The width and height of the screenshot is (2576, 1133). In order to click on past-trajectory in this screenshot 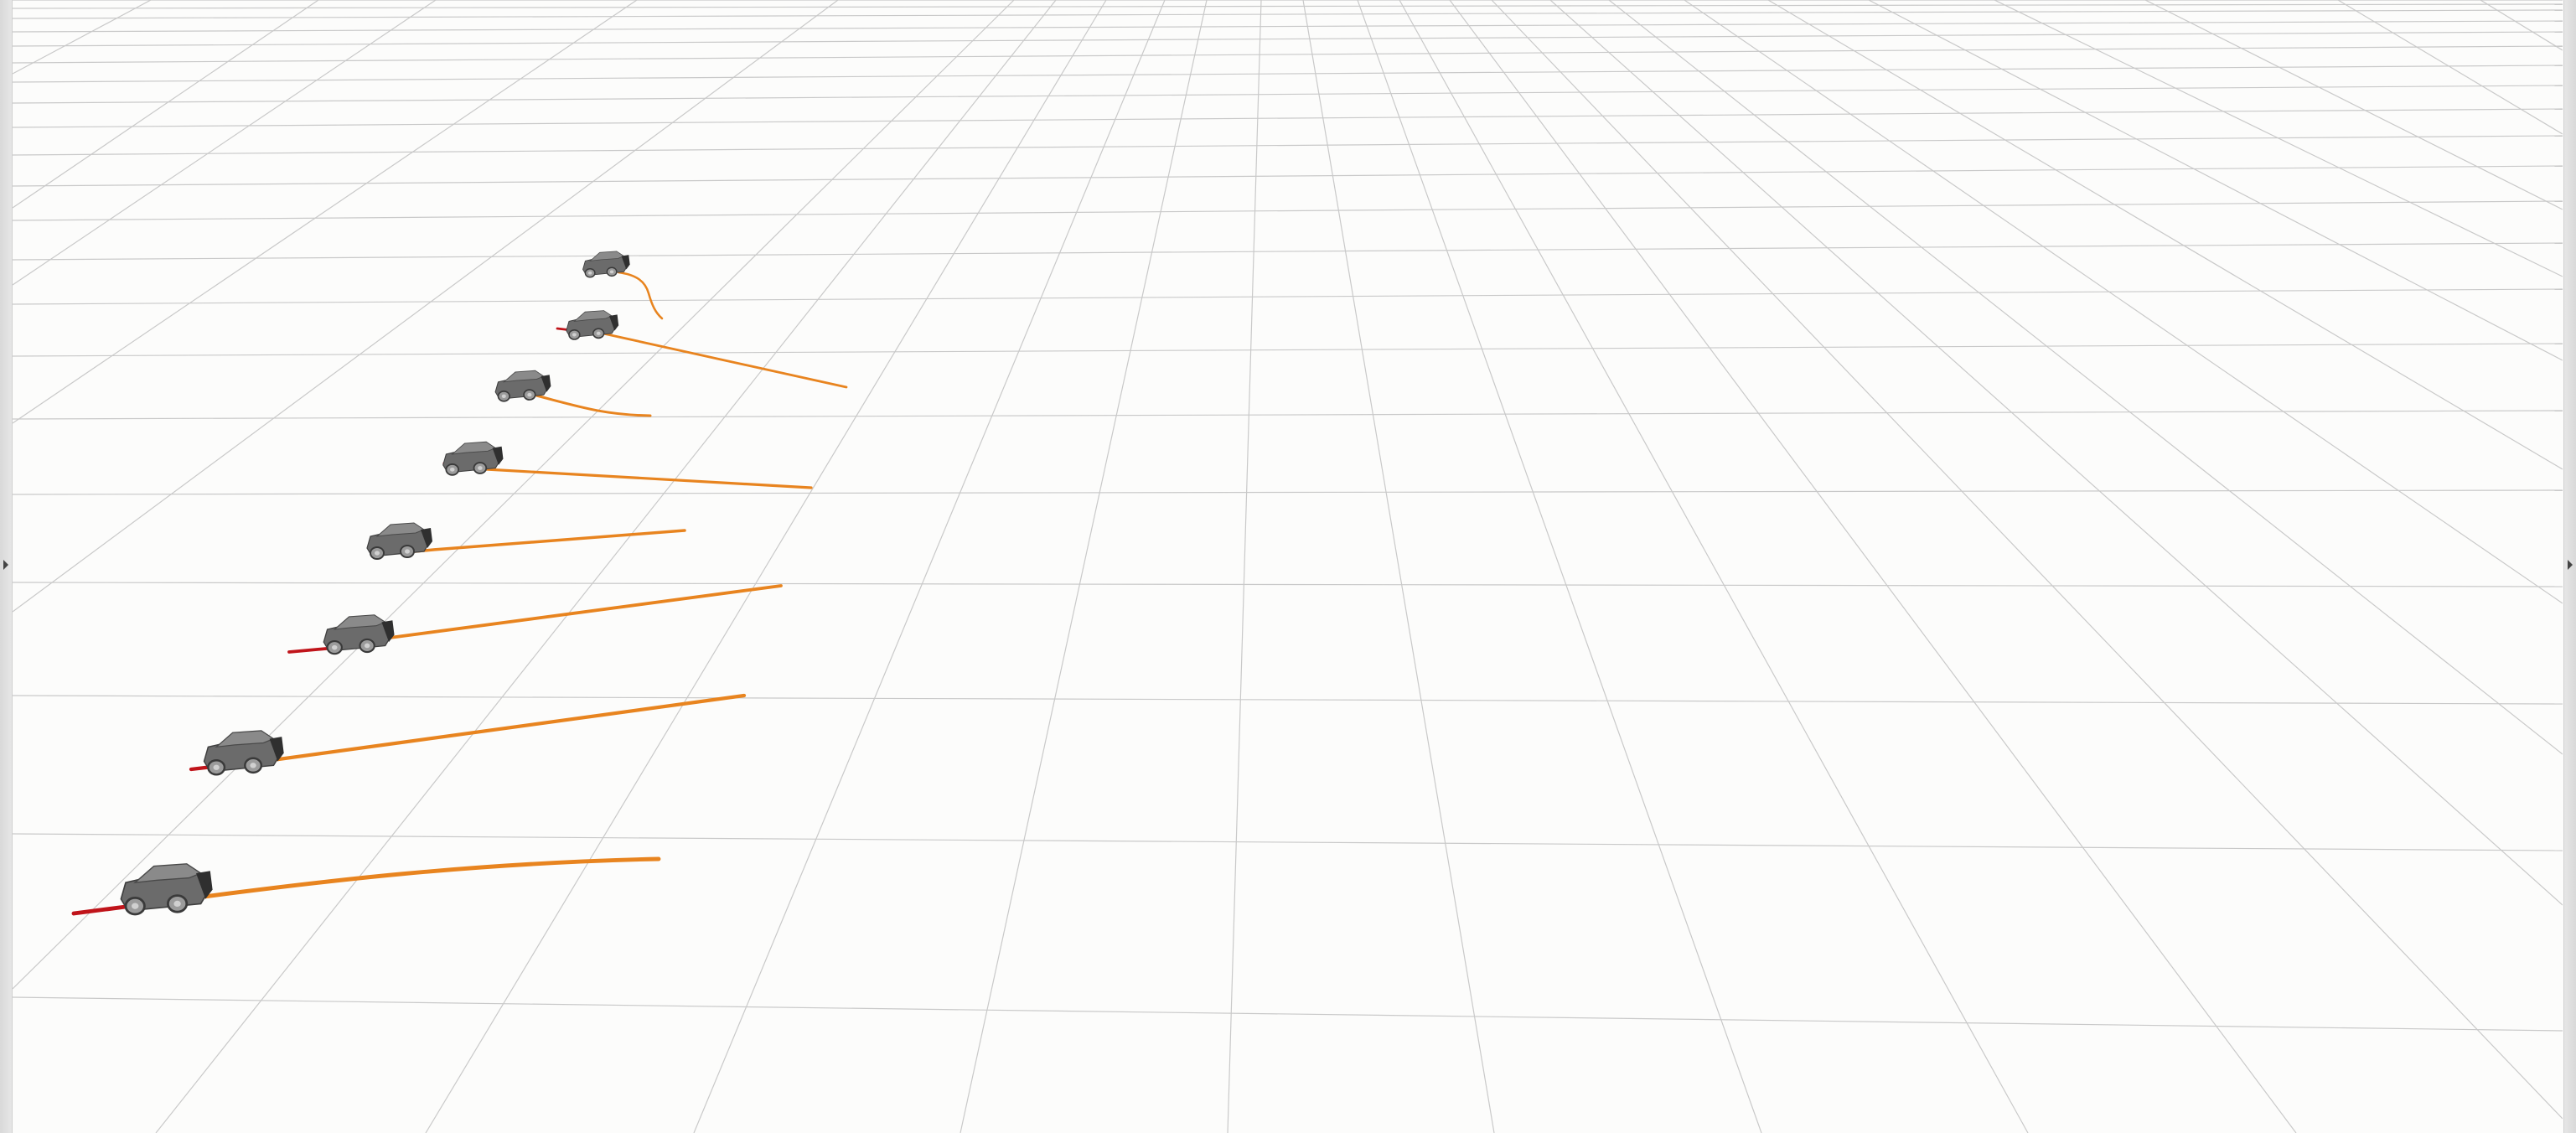, I will do `click(99, 910)`.